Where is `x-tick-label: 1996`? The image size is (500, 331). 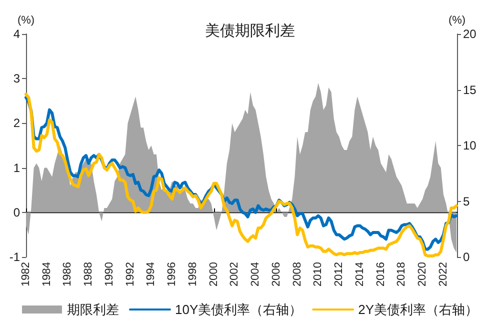
x-tick-label: 1996 is located at coordinates (172, 274).